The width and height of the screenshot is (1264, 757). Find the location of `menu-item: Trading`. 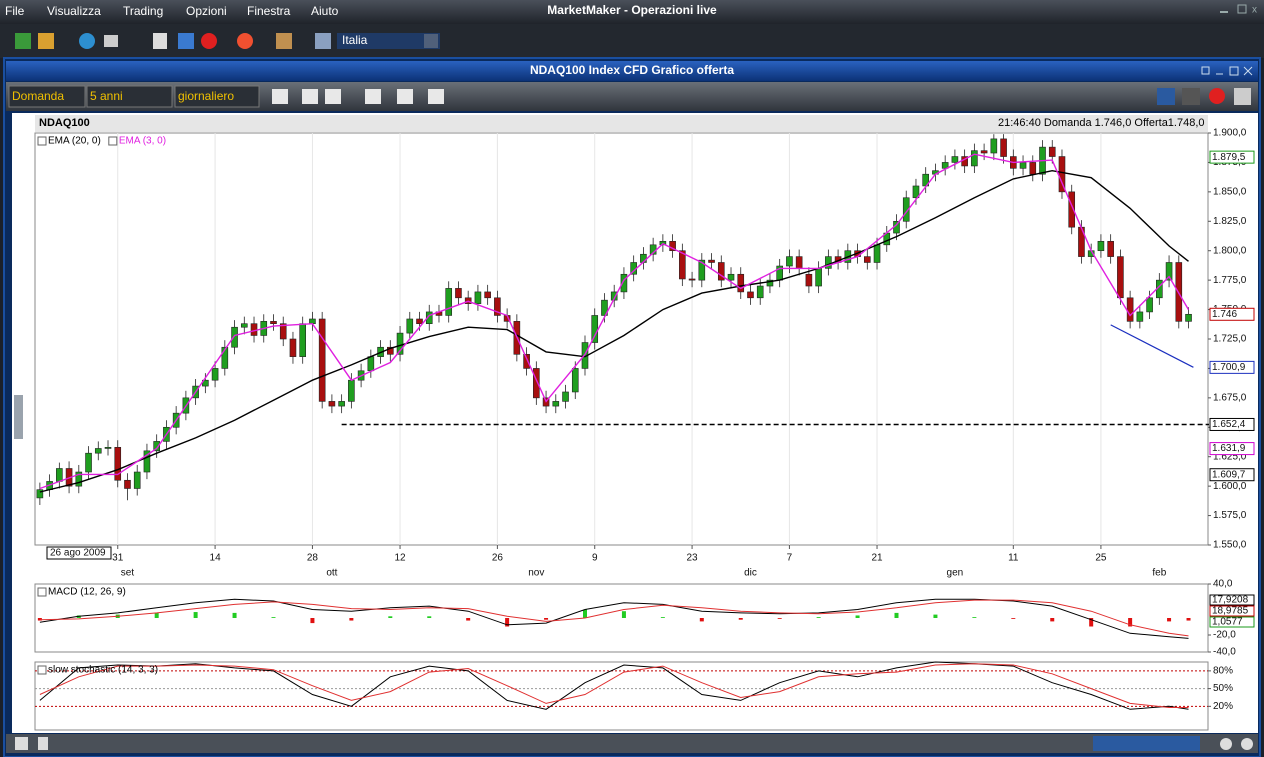

menu-item: Trading is located at coordinates (143, 11).